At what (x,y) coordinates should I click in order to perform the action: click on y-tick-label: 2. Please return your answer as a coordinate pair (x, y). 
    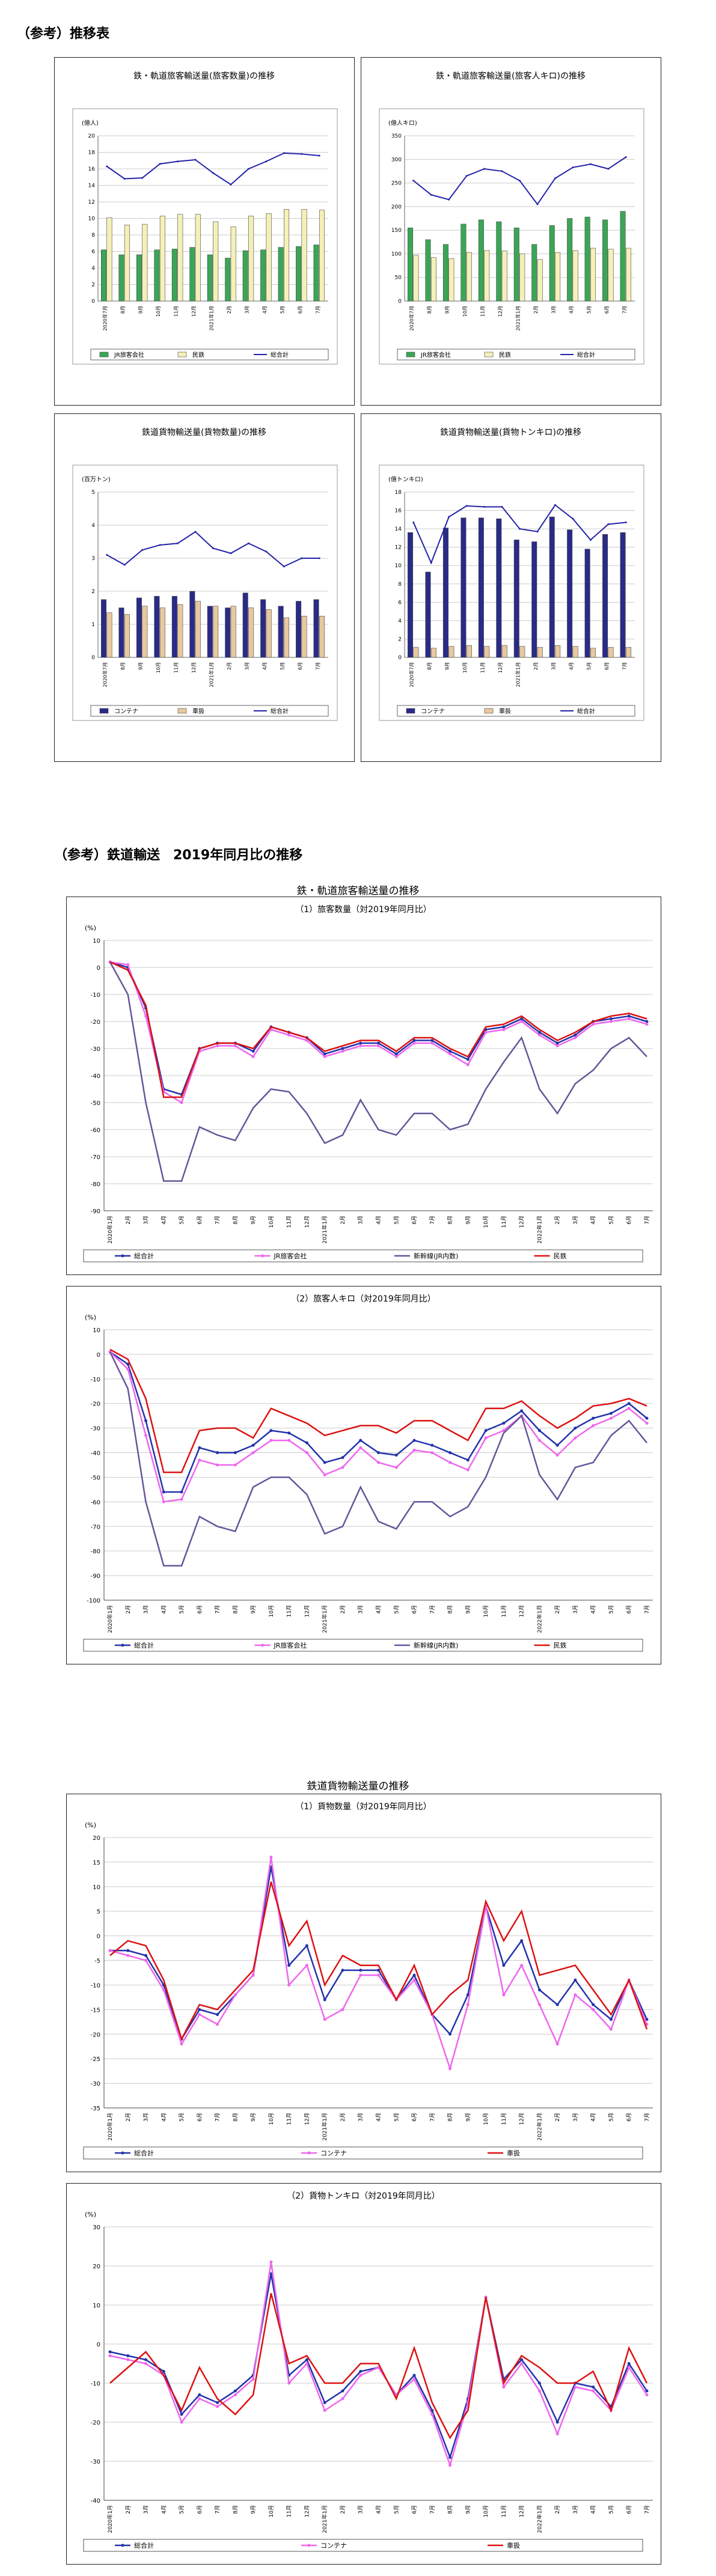
    Looking at the image, I should click on (93, 592).